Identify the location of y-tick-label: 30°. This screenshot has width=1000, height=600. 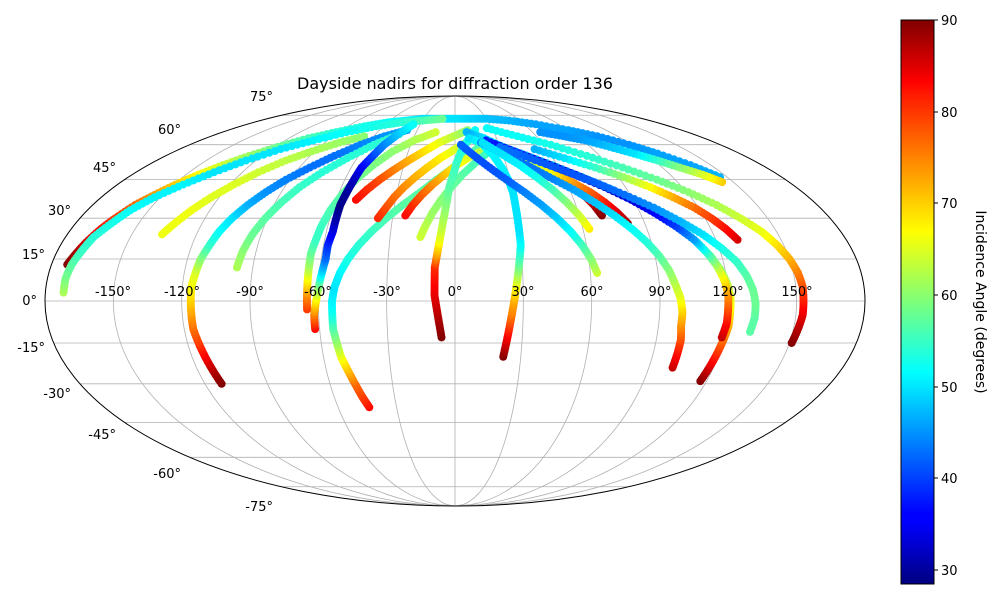
(59, 211).